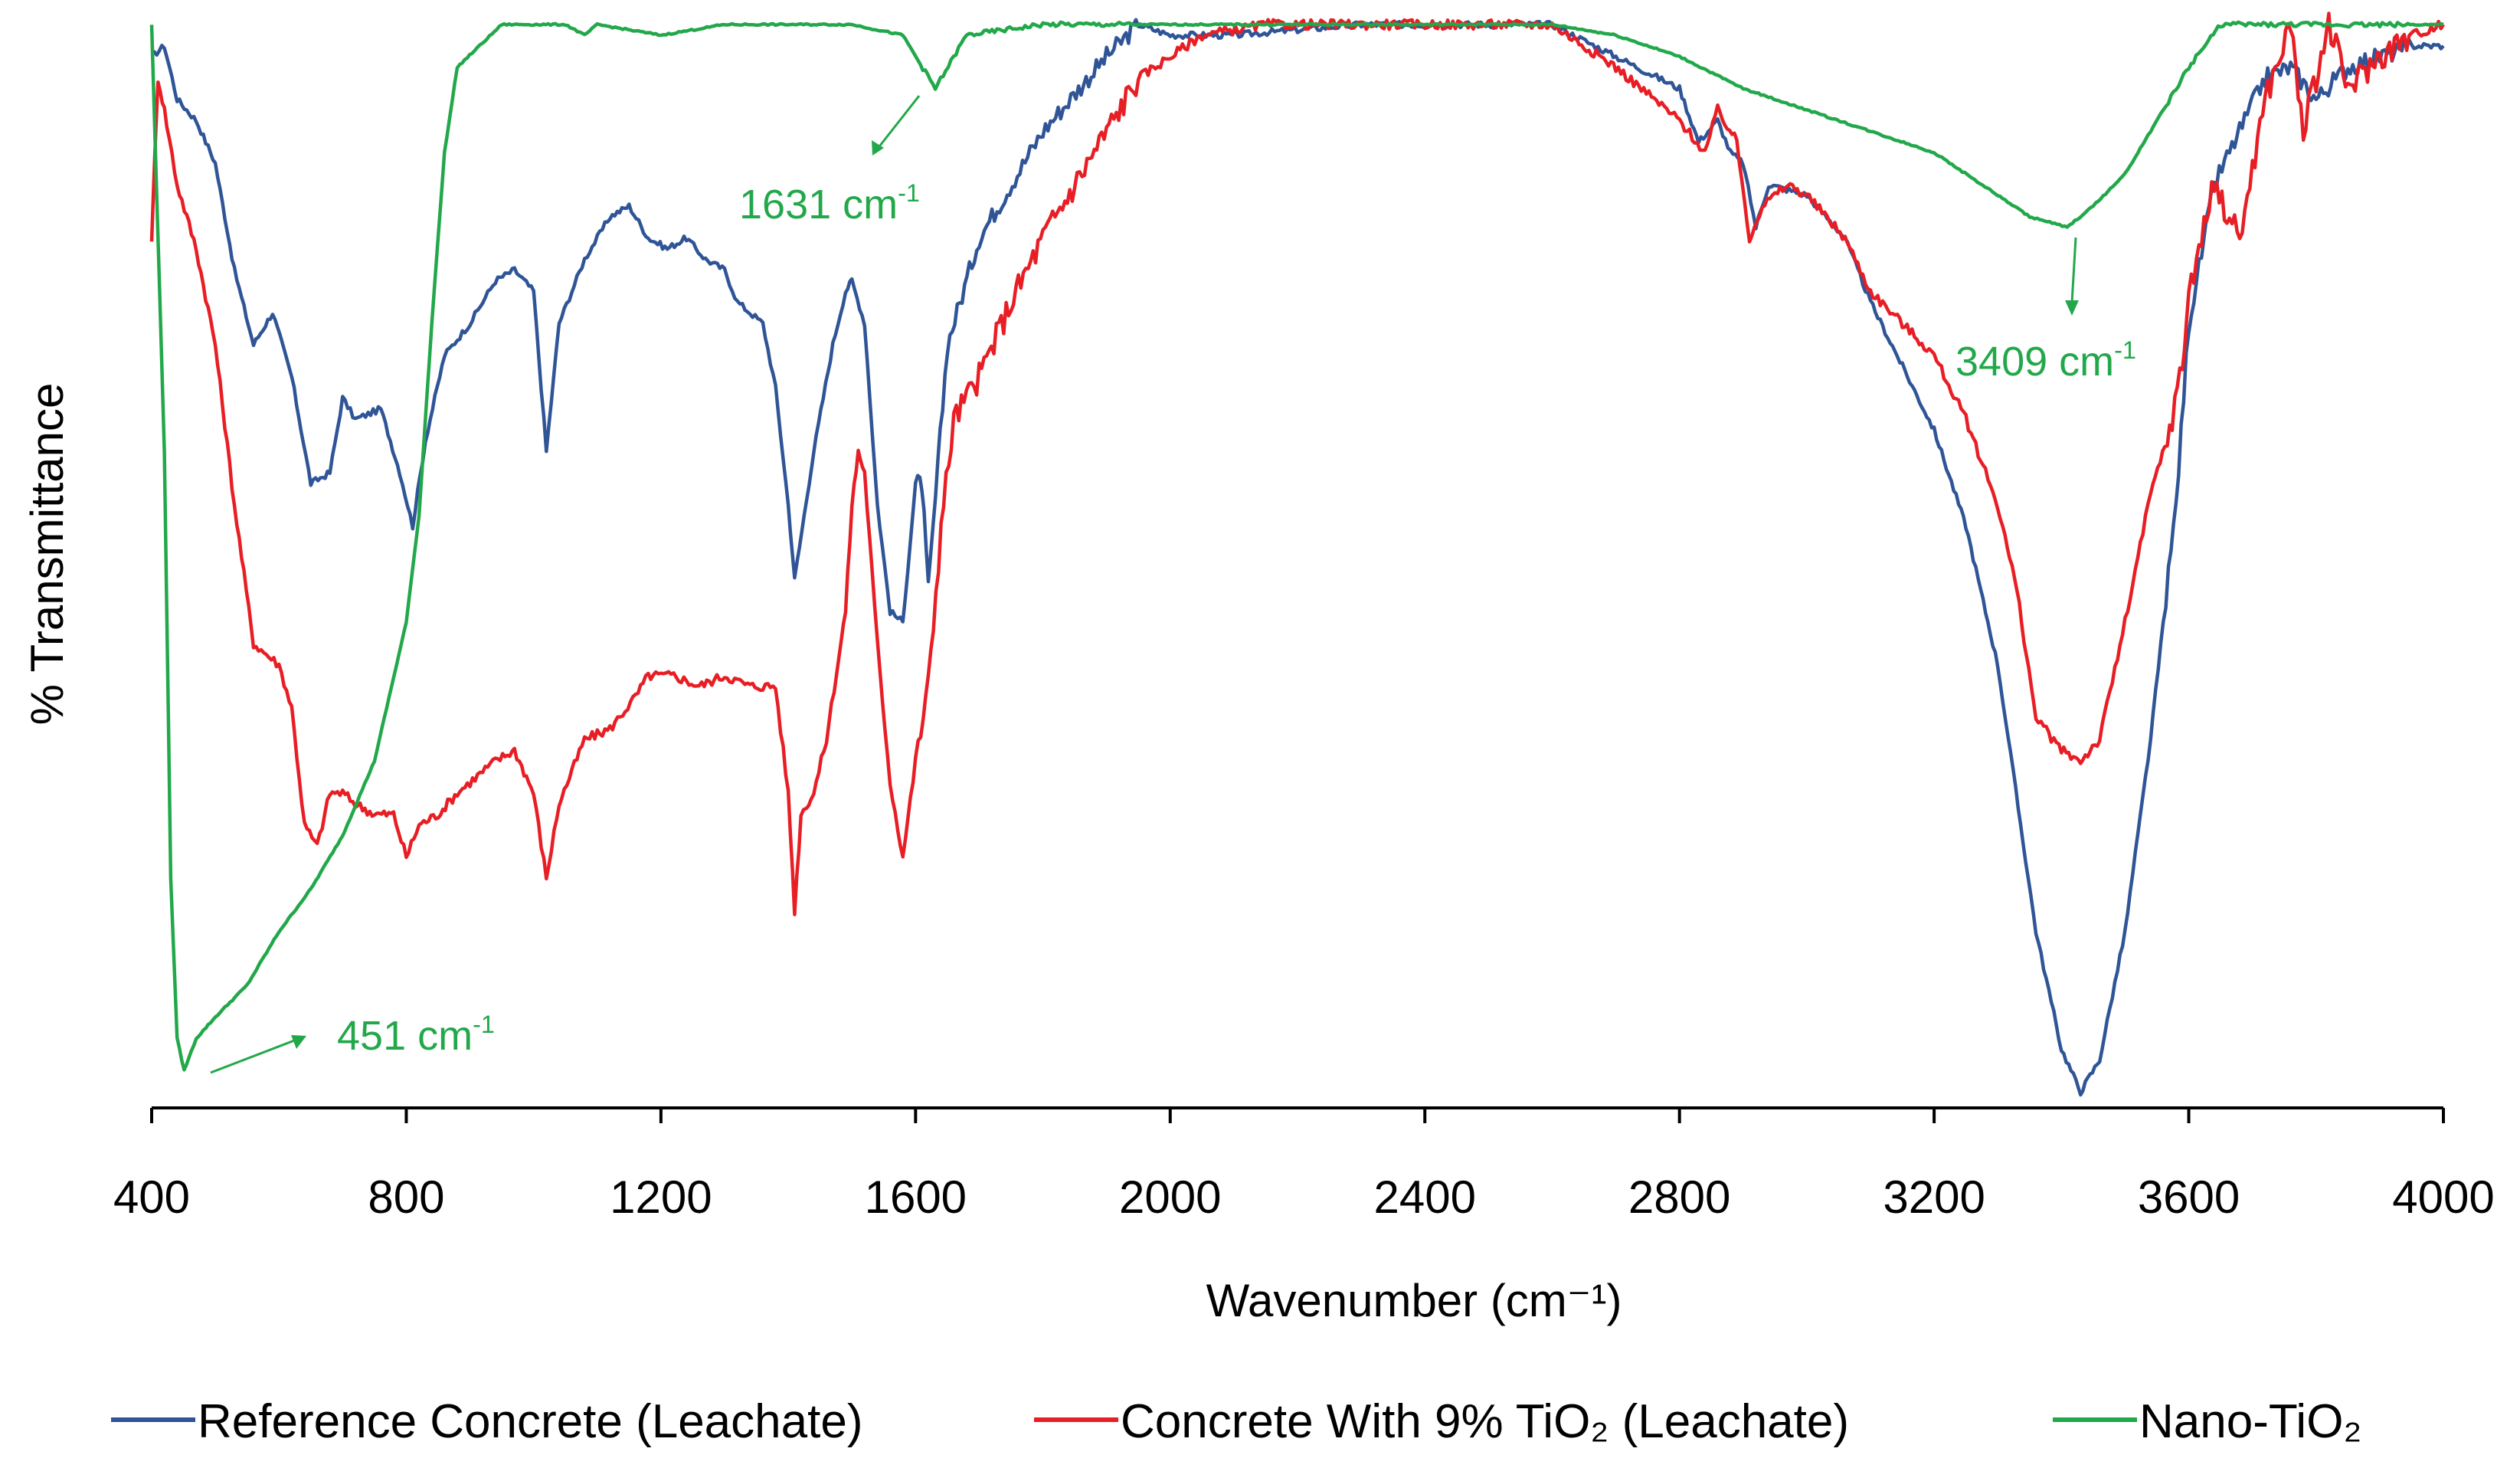 The height and width of the screenshot is (1468, 2520). What do you see at coordinates (2443, 1197) in the screenshot?
I see `x-tick-label-4000: 4000` at bounding box center [2443, 1197].